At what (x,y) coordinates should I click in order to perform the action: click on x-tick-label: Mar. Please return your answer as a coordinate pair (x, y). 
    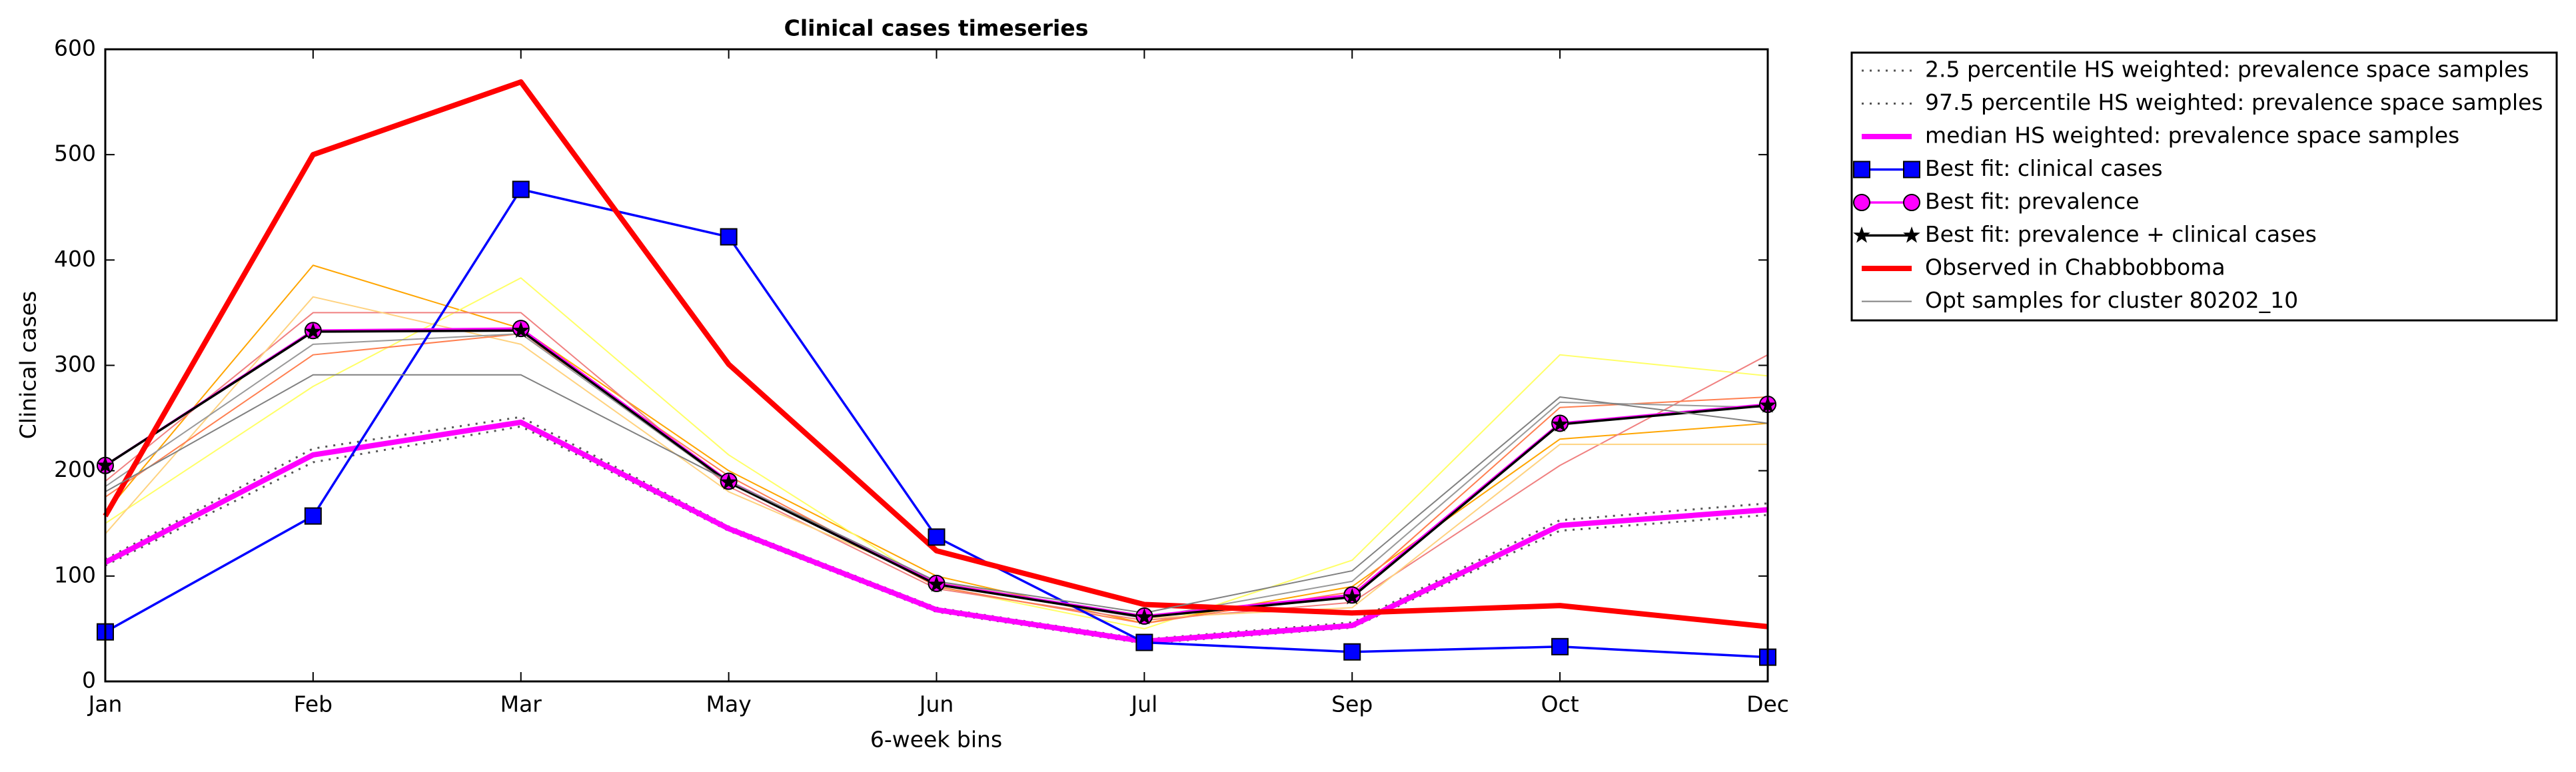
    Looking at the image, I should click on (521, 704).